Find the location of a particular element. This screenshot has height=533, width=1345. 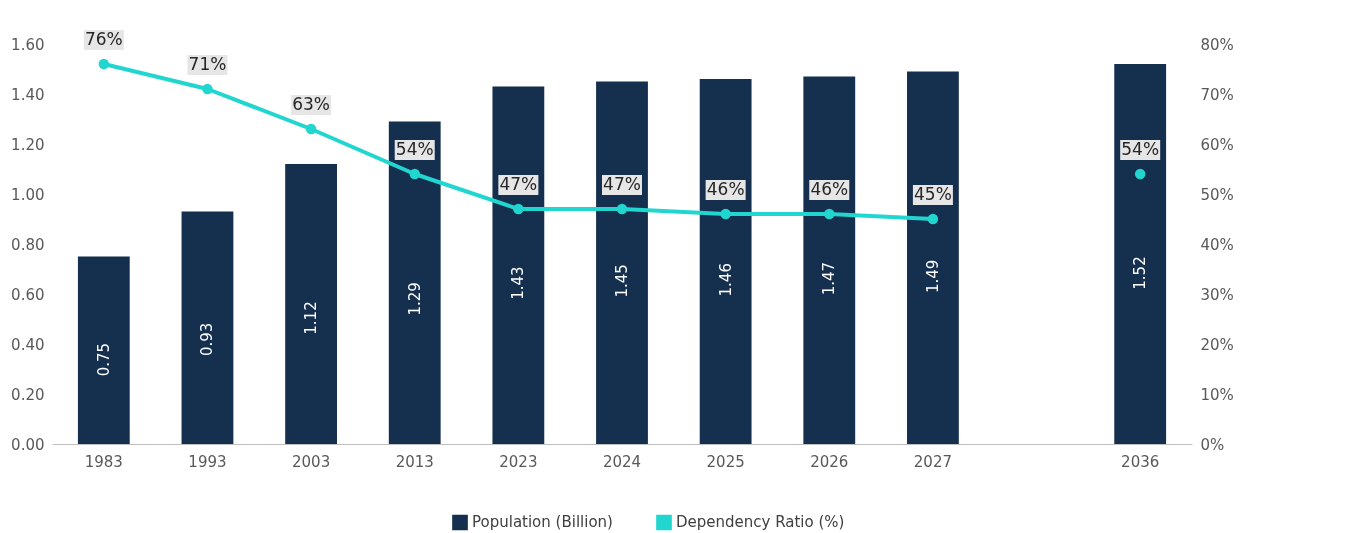

y-tick-label: 0.20 is located at coordinates (28, 394).